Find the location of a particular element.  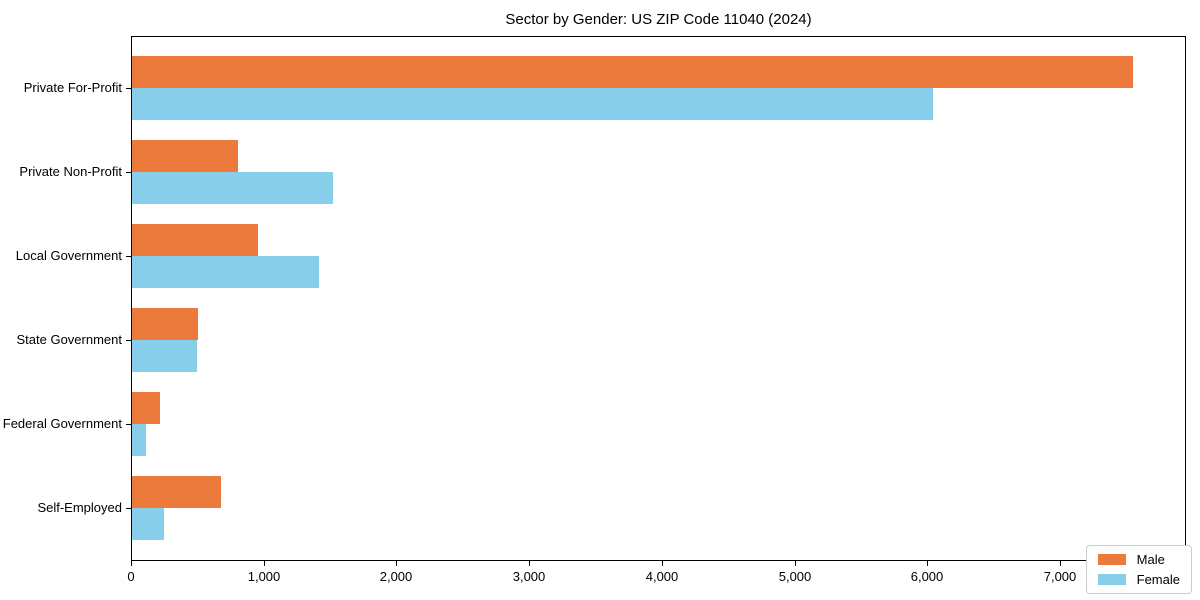

legend-swatch-male-icon is located at coordinates (1111, 559).